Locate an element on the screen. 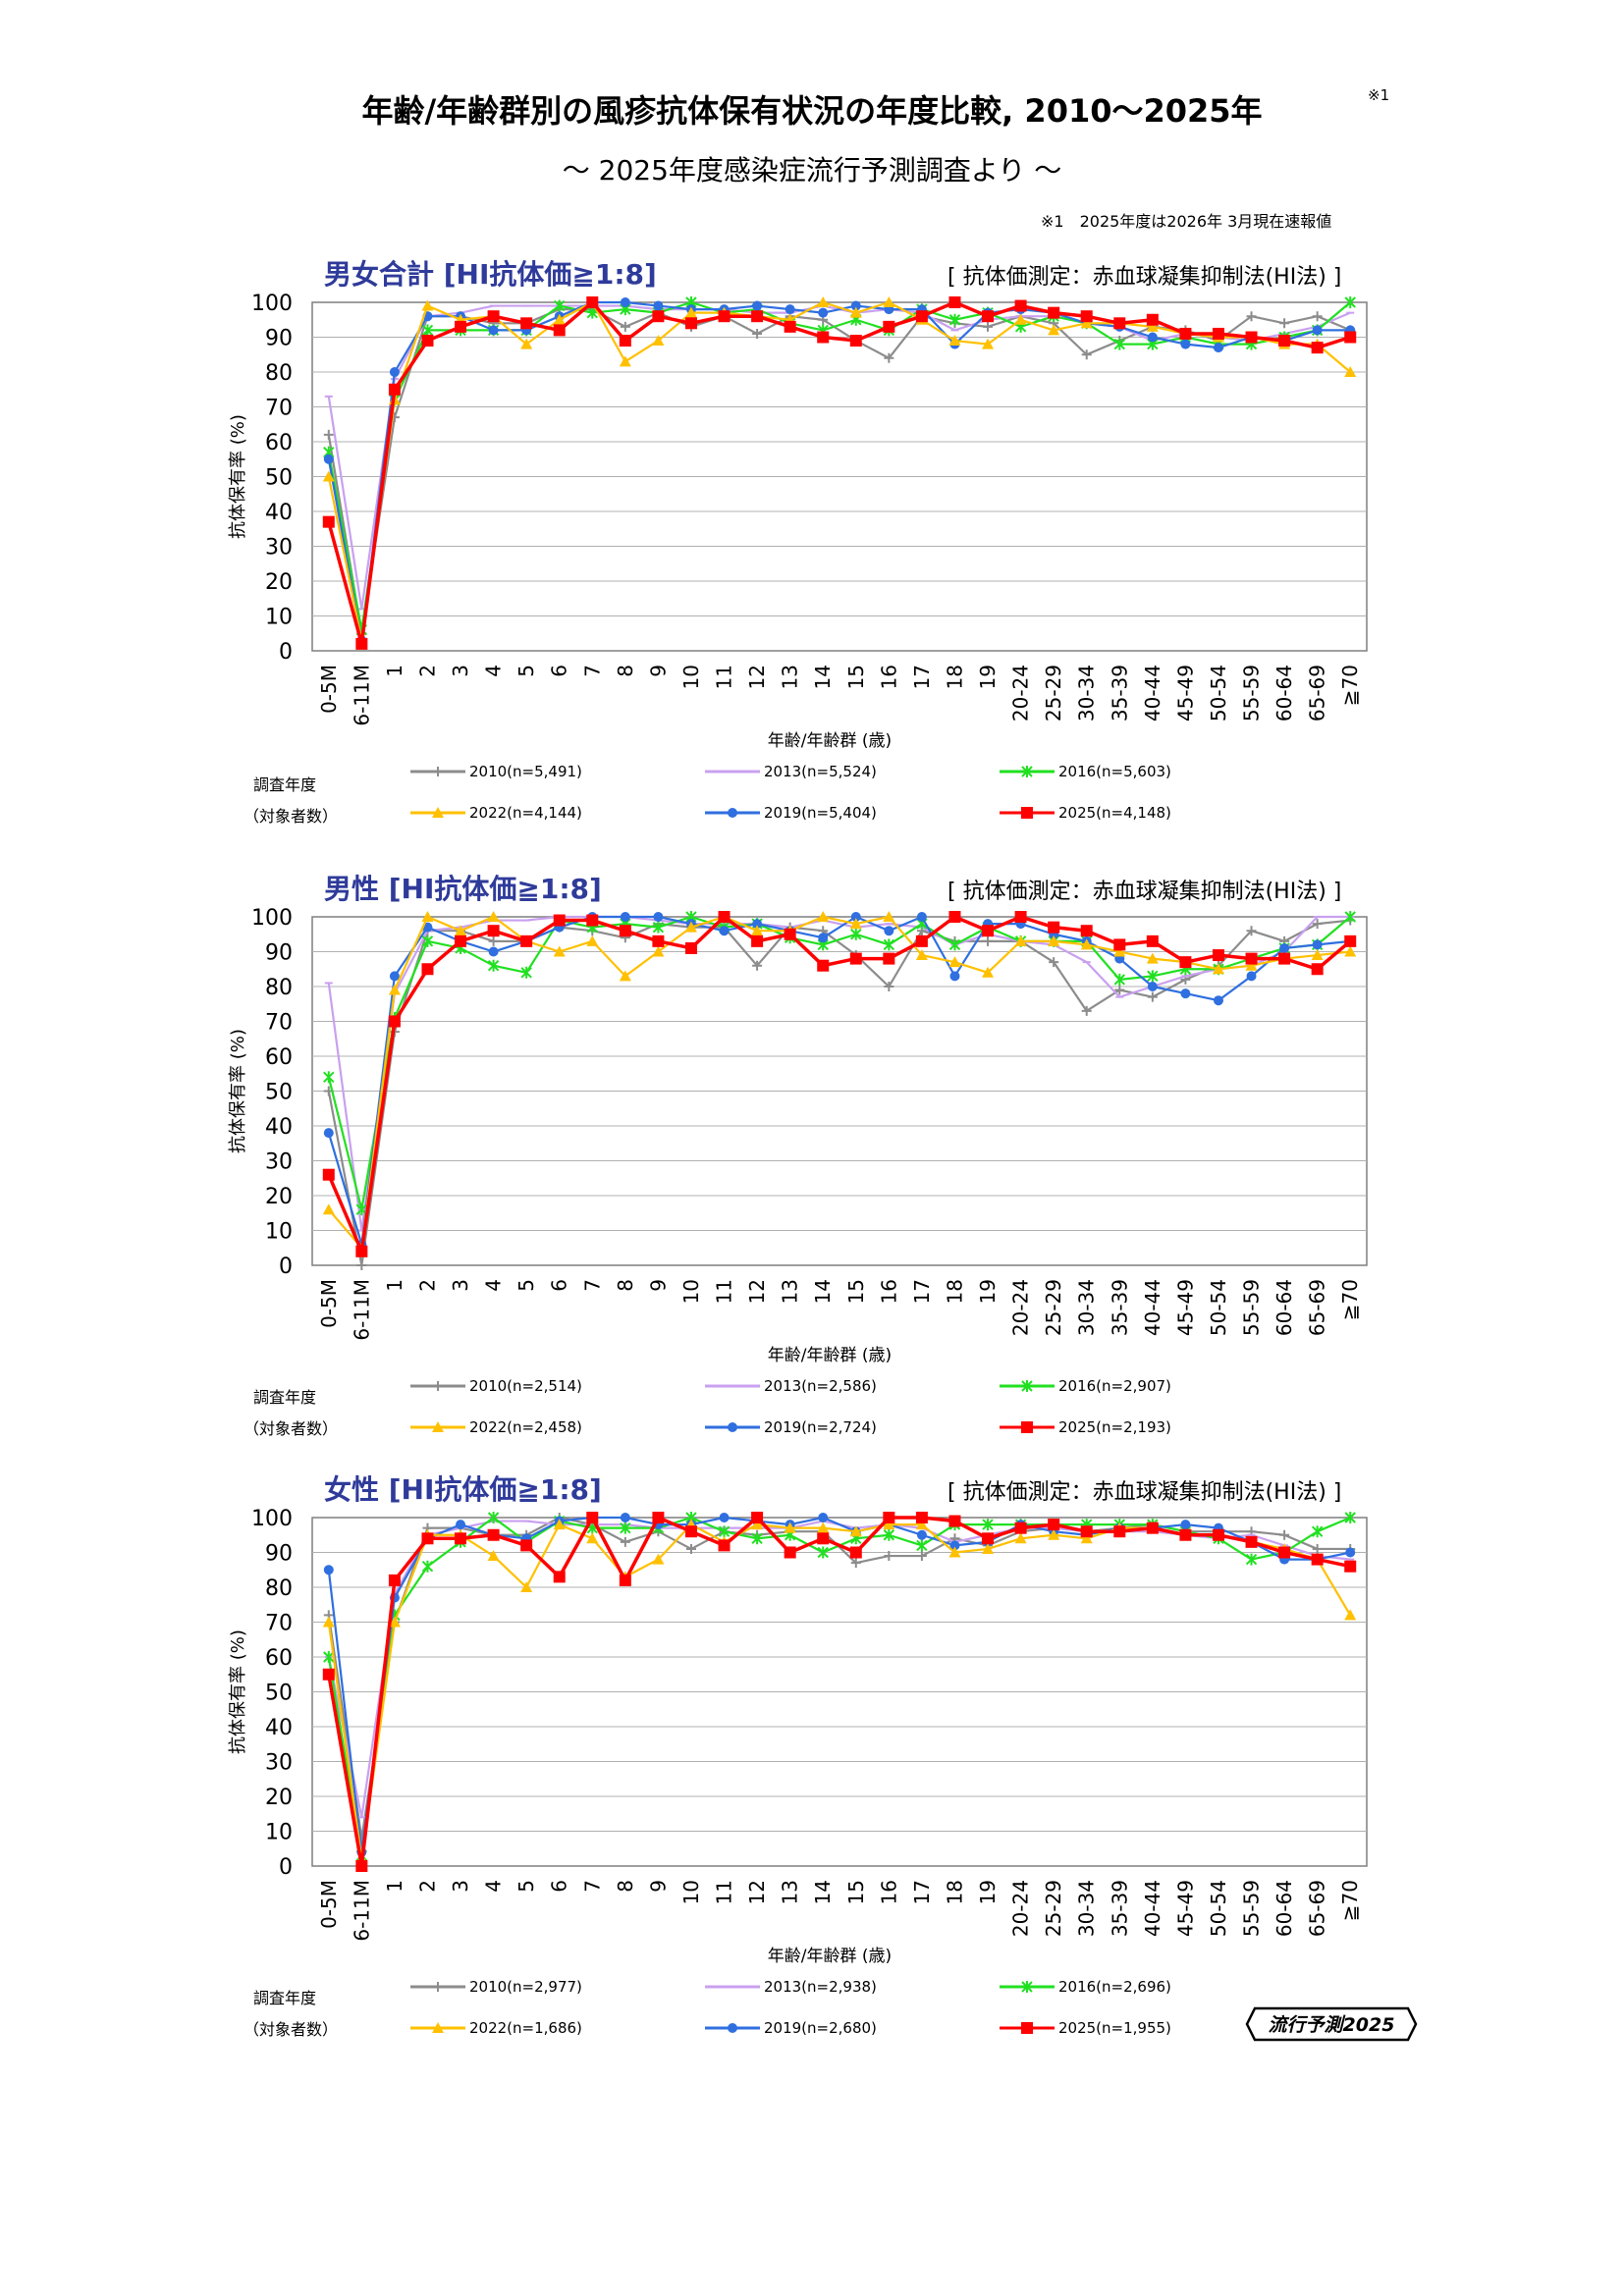 The height and width of the screenshot is (2296, 1624). legend-label: 2022(n=1,686) is located at coordinates (525, 2028).